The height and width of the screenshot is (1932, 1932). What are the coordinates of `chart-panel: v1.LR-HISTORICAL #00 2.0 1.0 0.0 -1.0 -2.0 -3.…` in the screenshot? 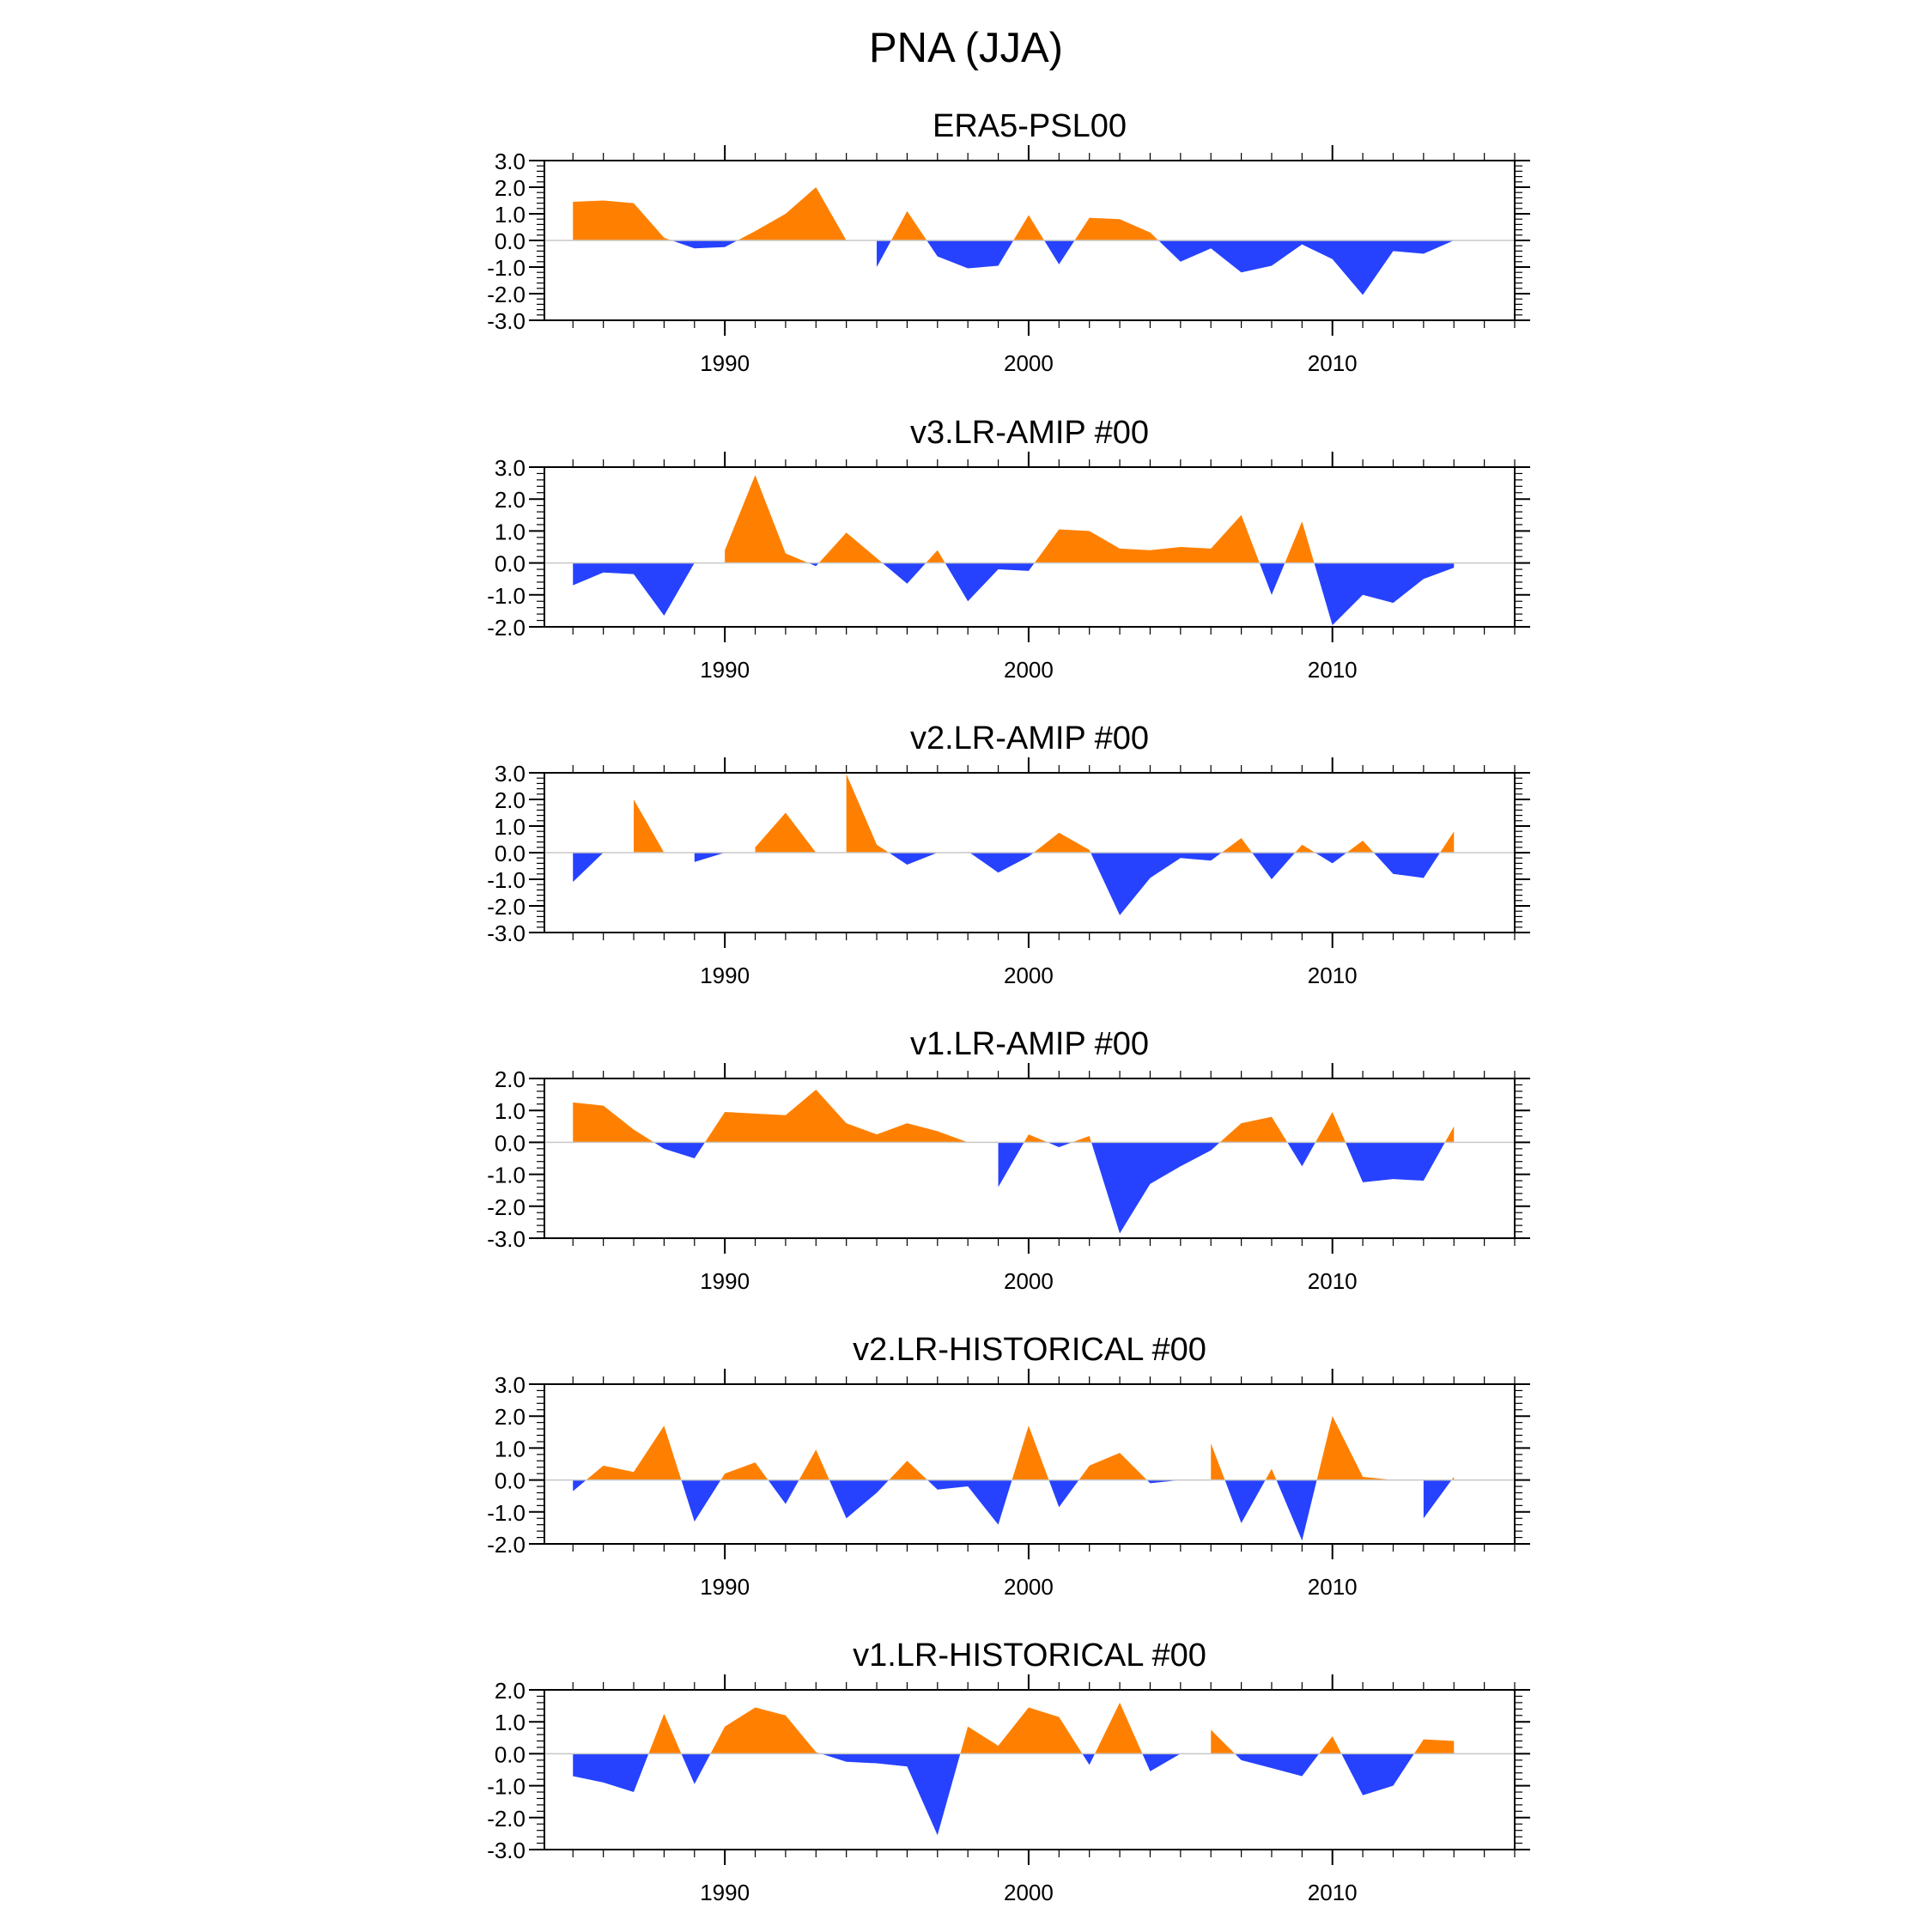 It's located at (1009, 1771).